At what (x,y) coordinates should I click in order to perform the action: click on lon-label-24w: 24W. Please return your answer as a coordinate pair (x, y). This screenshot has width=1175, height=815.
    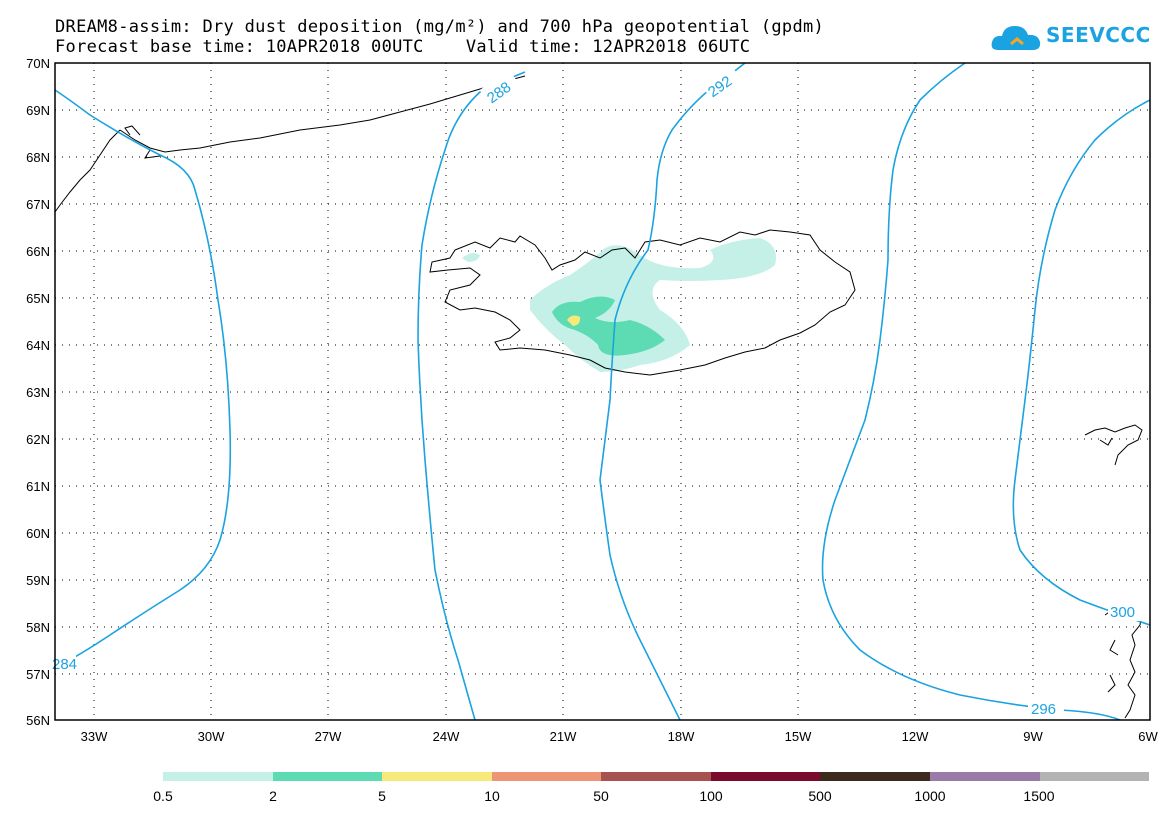
    Looking at the image, I should click on (446, 736).